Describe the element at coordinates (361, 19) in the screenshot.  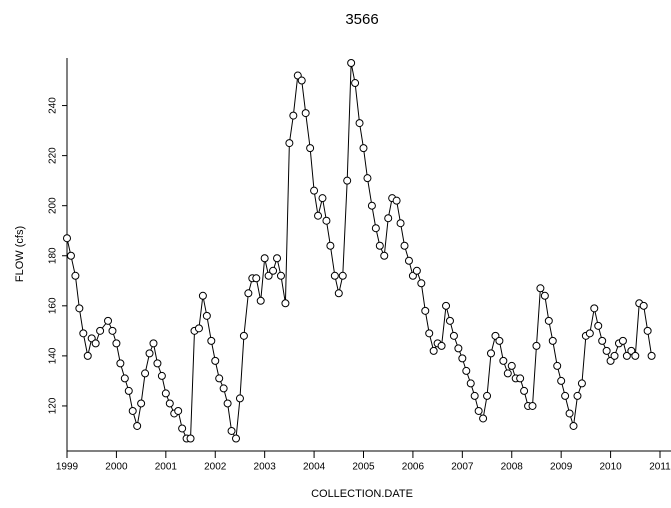
I see `chart-title: 3566` at that location.